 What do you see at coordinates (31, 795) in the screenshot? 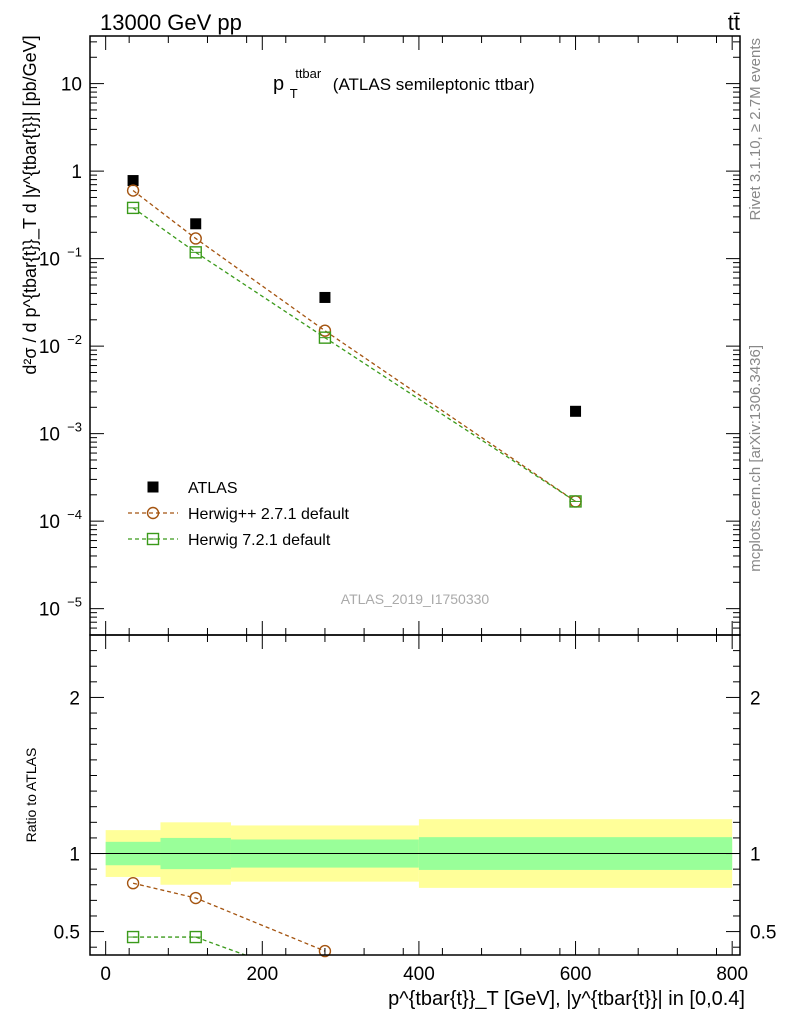
I see `ratio-ylabel: Ratio to ATLAS` at bounding box center [31, 795].